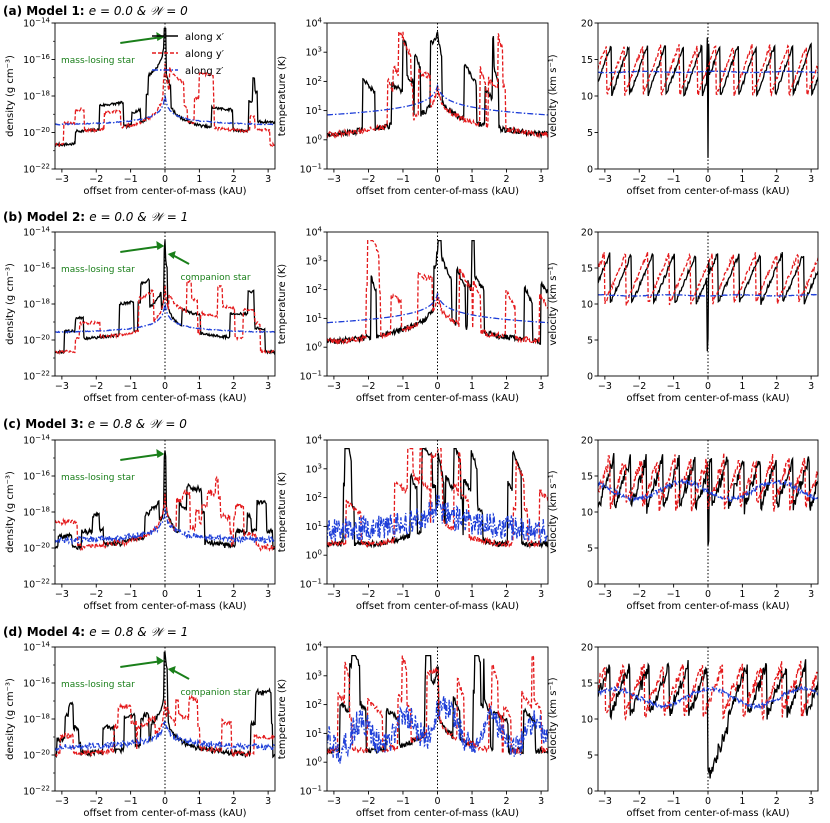 This screenshot has width=830, height=823. Describe the element at coordinates (234, 179) in the screenshot. I see `x-tick-label: 2` at that location.